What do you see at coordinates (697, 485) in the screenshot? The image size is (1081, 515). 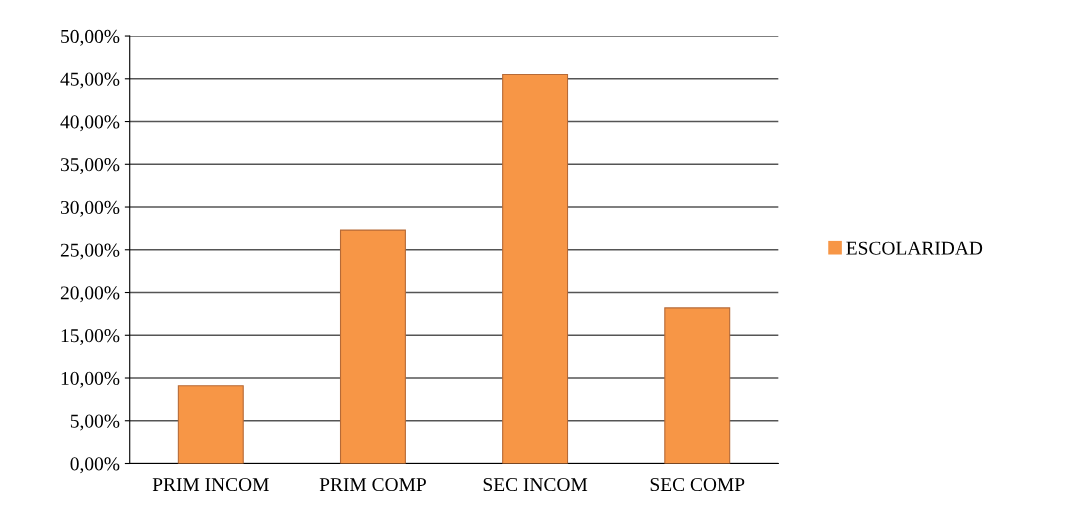 I see `x-tick-label: SEC COMP` at bounding box center [697, 485].